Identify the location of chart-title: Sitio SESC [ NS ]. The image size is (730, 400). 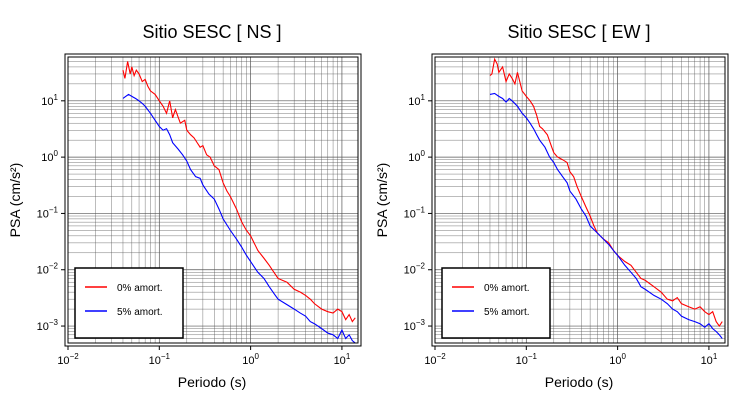
(211, 32).